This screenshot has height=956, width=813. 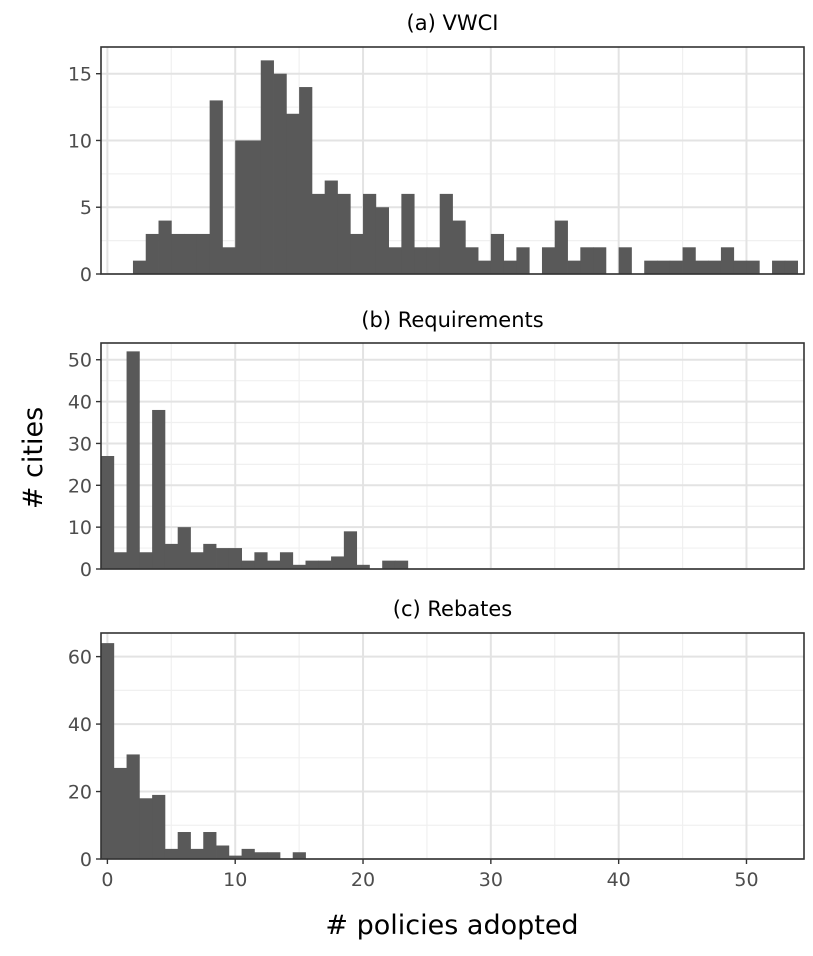 What do you see at coordinates (86, 208) in the screenshot?
I see `y-tick-label: 5` at bounding box center [86, 208].